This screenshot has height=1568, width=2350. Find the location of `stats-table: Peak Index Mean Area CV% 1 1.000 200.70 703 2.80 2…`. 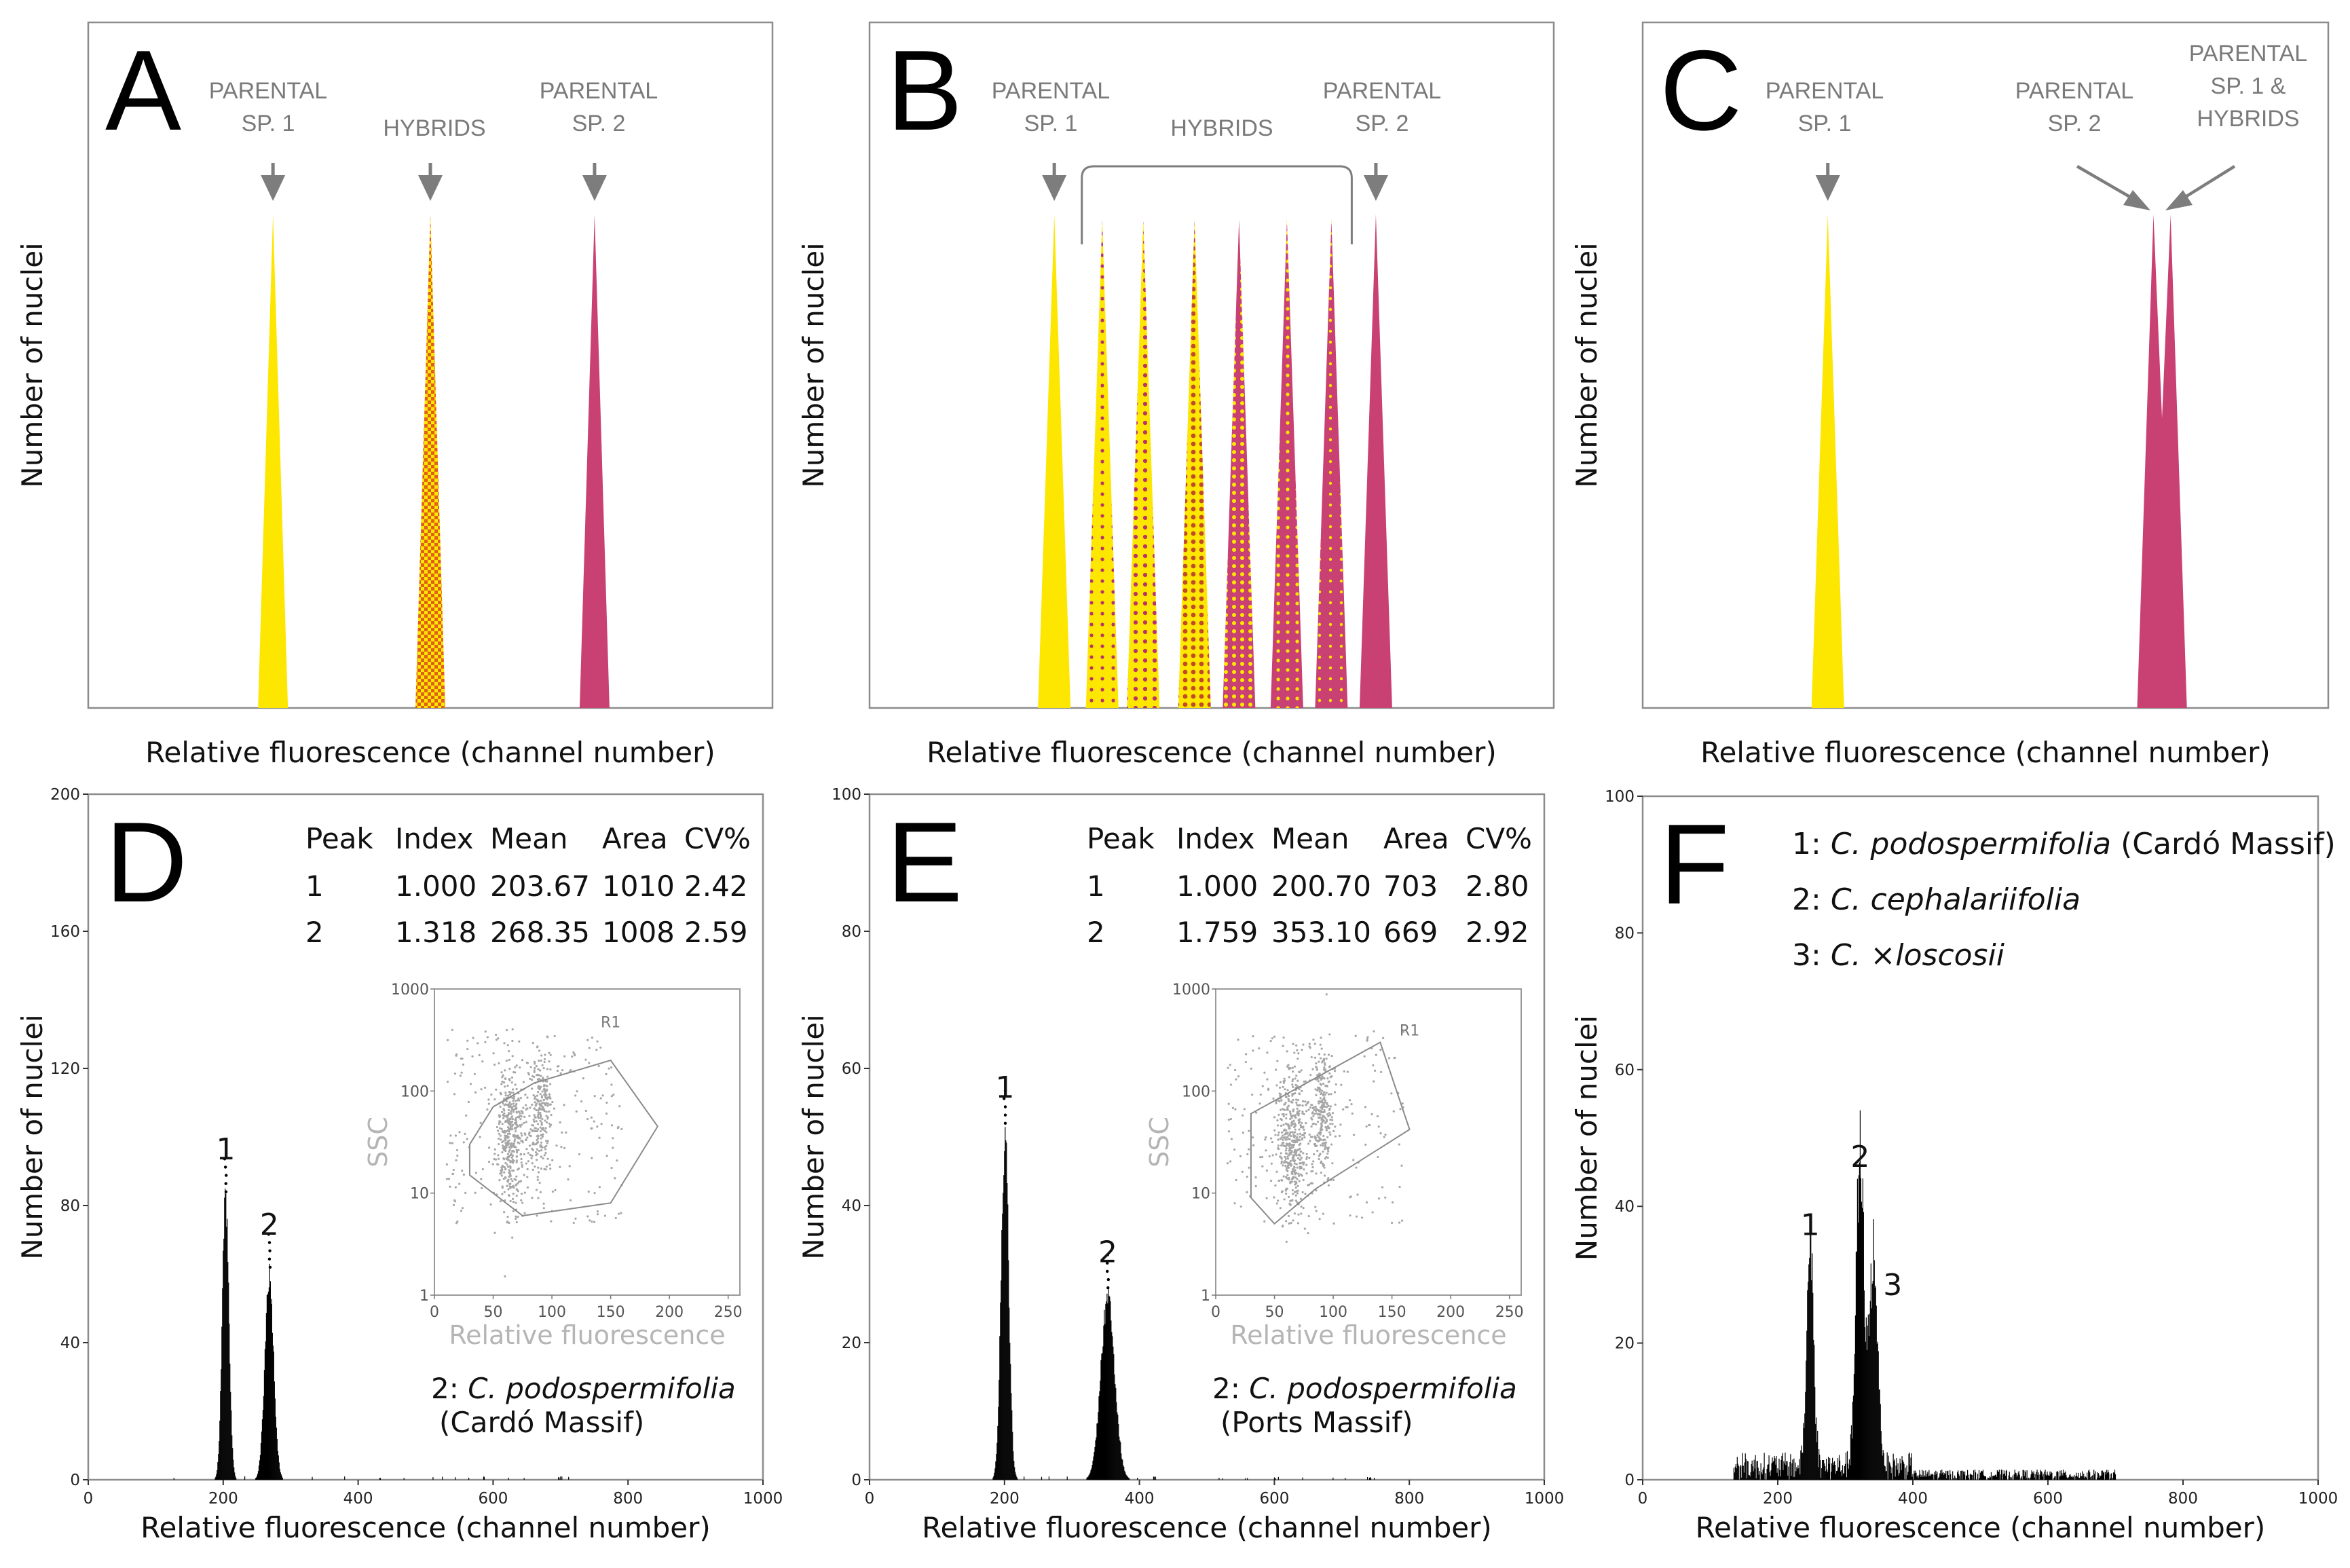

stats-table: Peak Index Mean Area CV% 1 1.000 200.70 703 2.80 2… is located at coordinates (1309, 885).